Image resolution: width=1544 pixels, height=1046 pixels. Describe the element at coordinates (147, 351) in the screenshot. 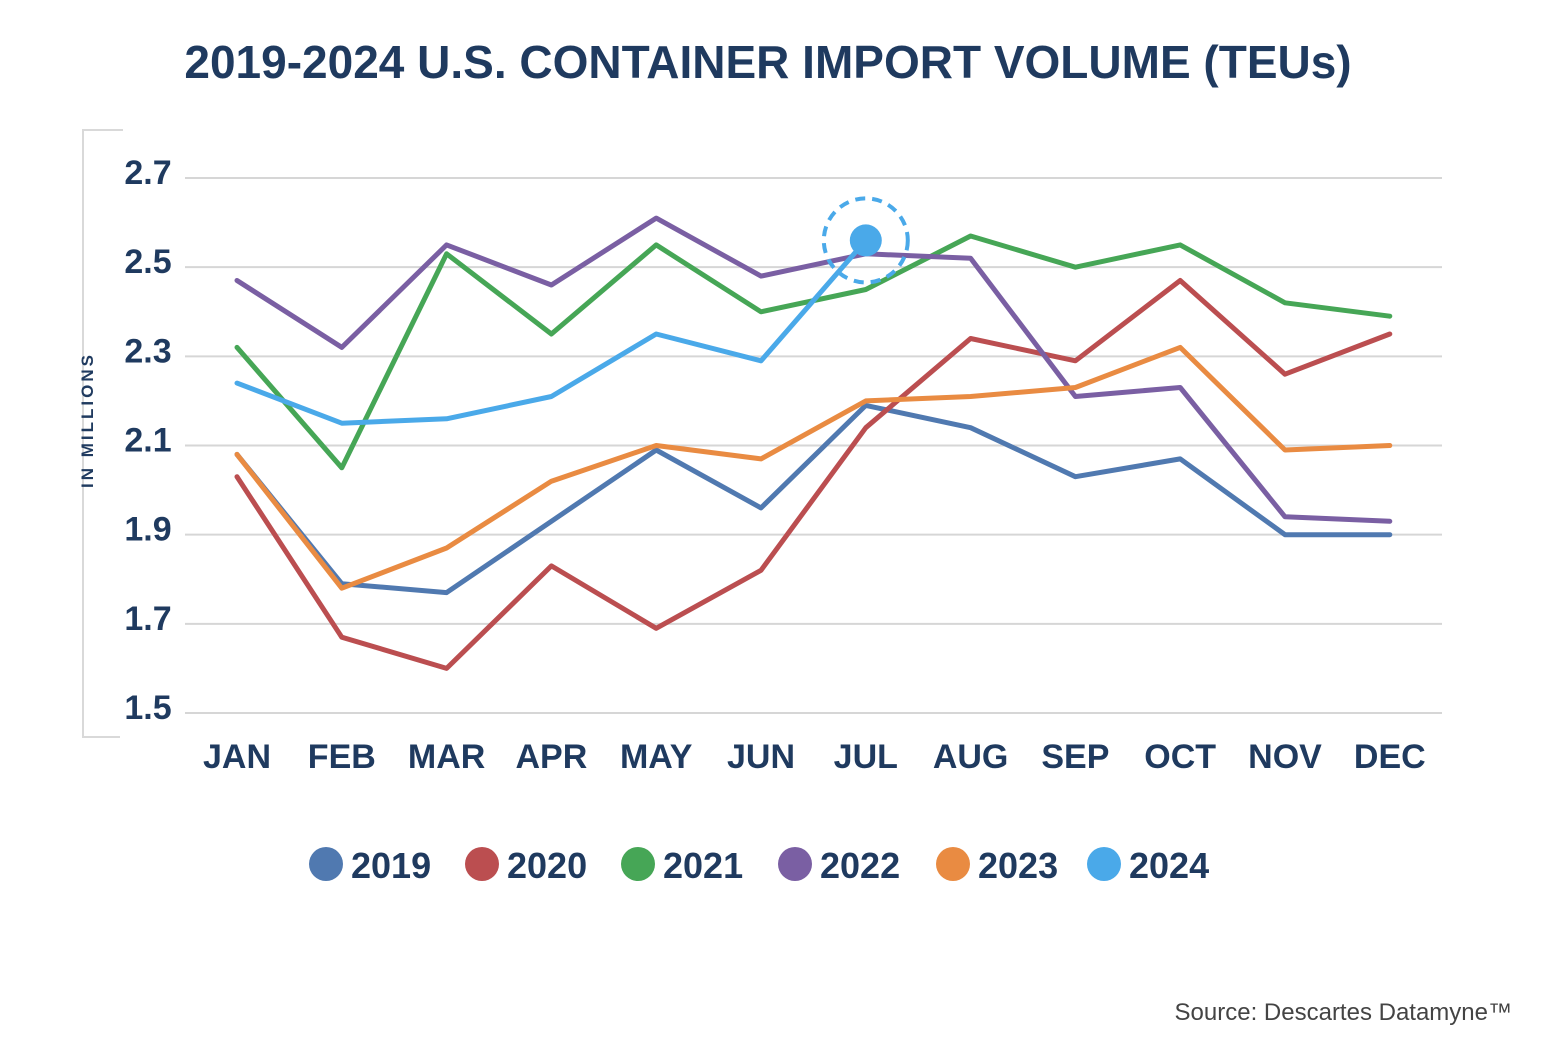

I see `y-tick-label: 2.3` at that location.